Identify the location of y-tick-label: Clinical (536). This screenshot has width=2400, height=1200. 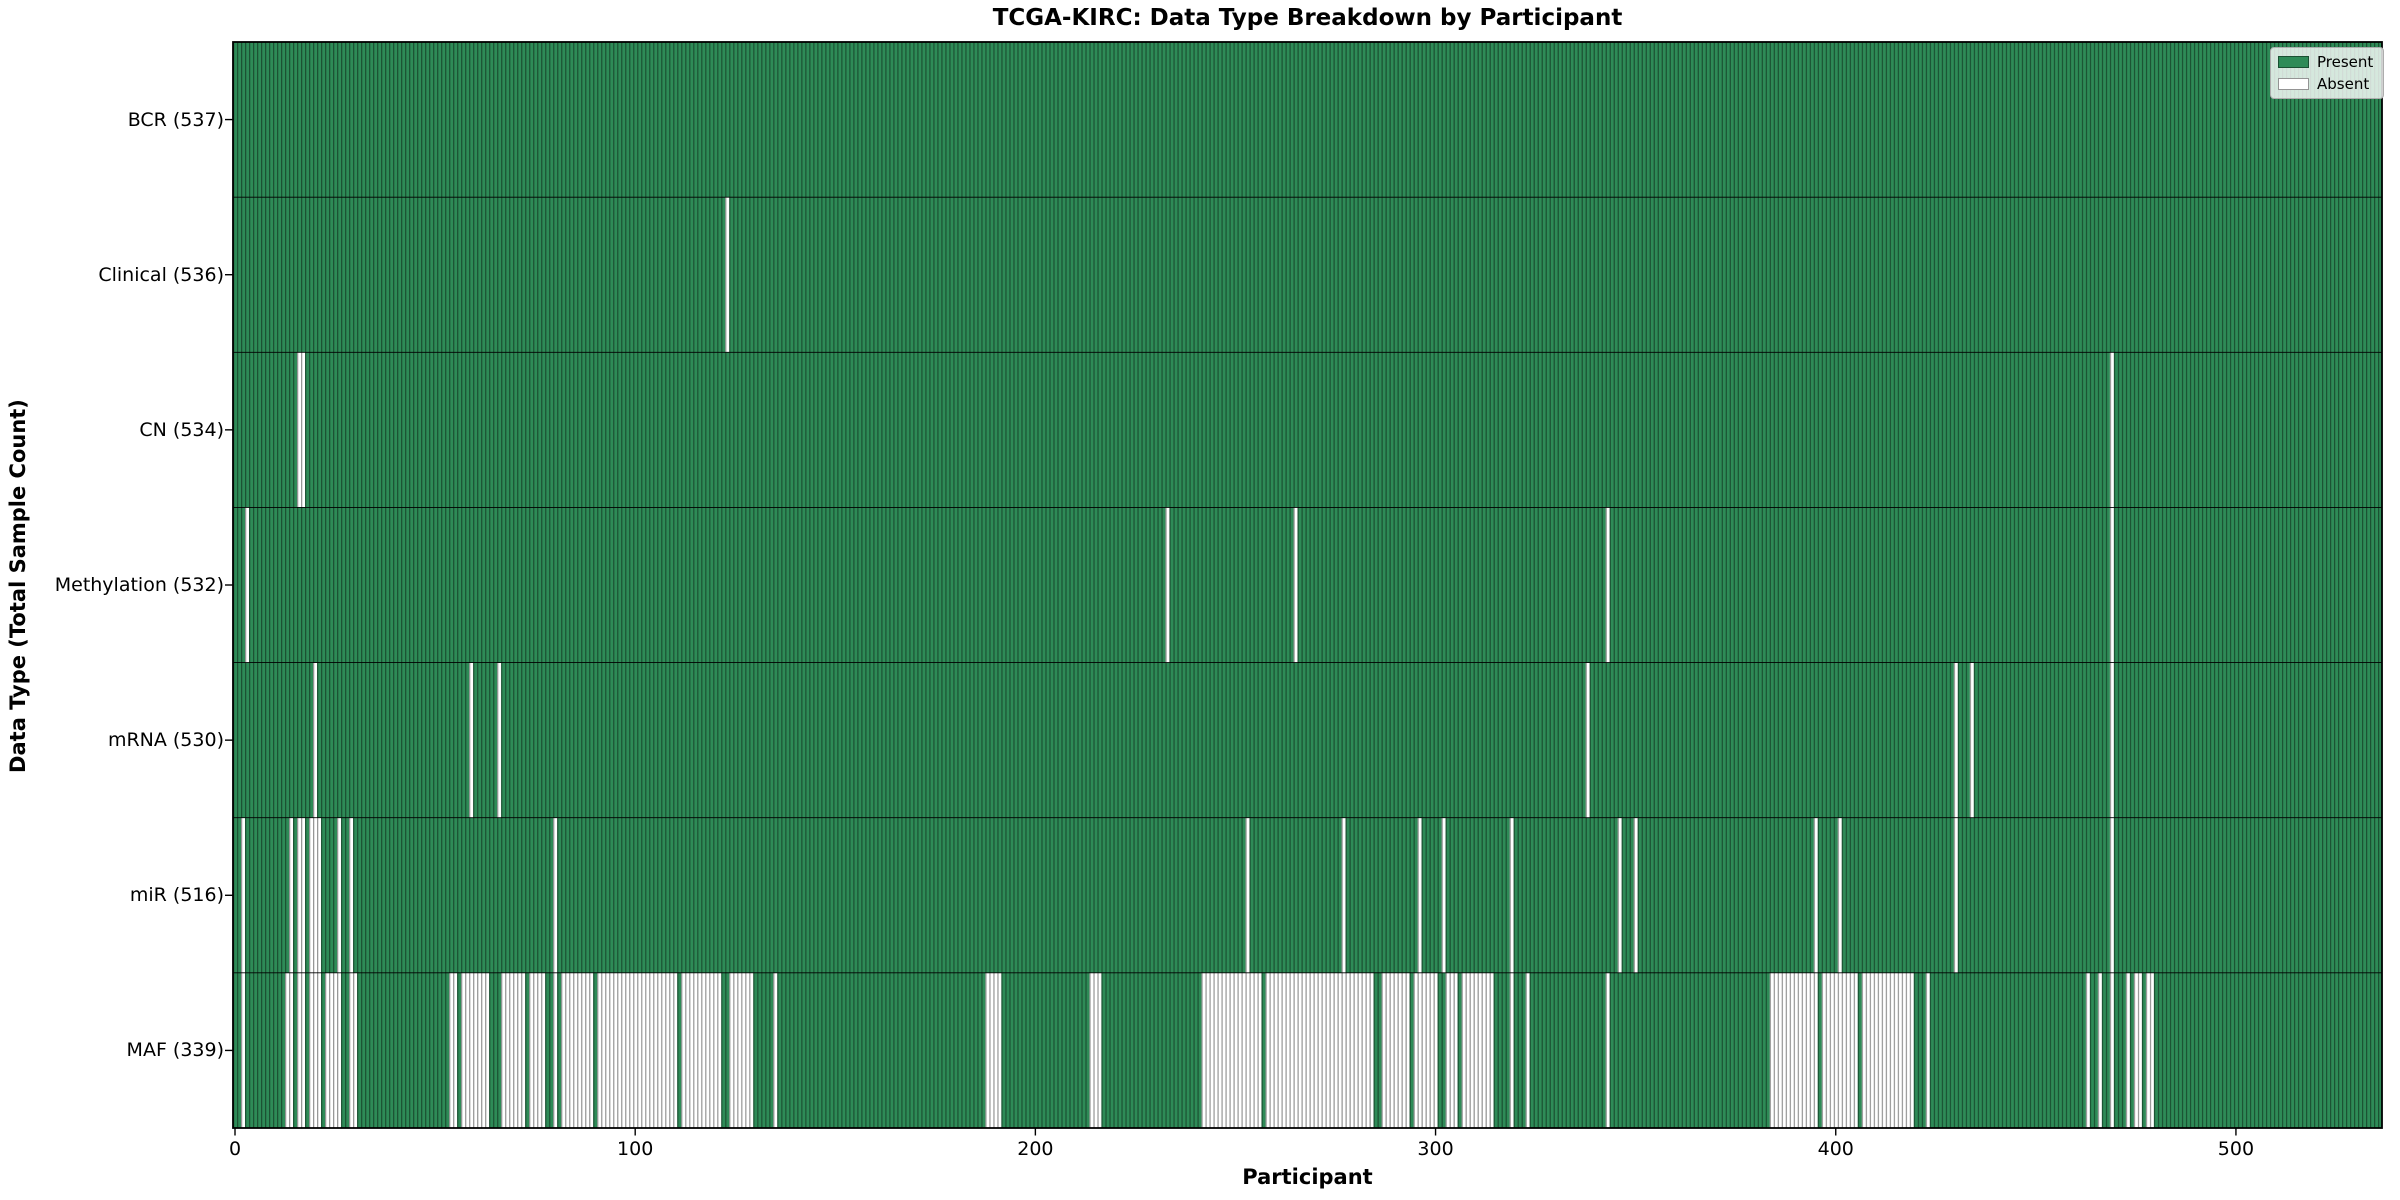
(161, 274).